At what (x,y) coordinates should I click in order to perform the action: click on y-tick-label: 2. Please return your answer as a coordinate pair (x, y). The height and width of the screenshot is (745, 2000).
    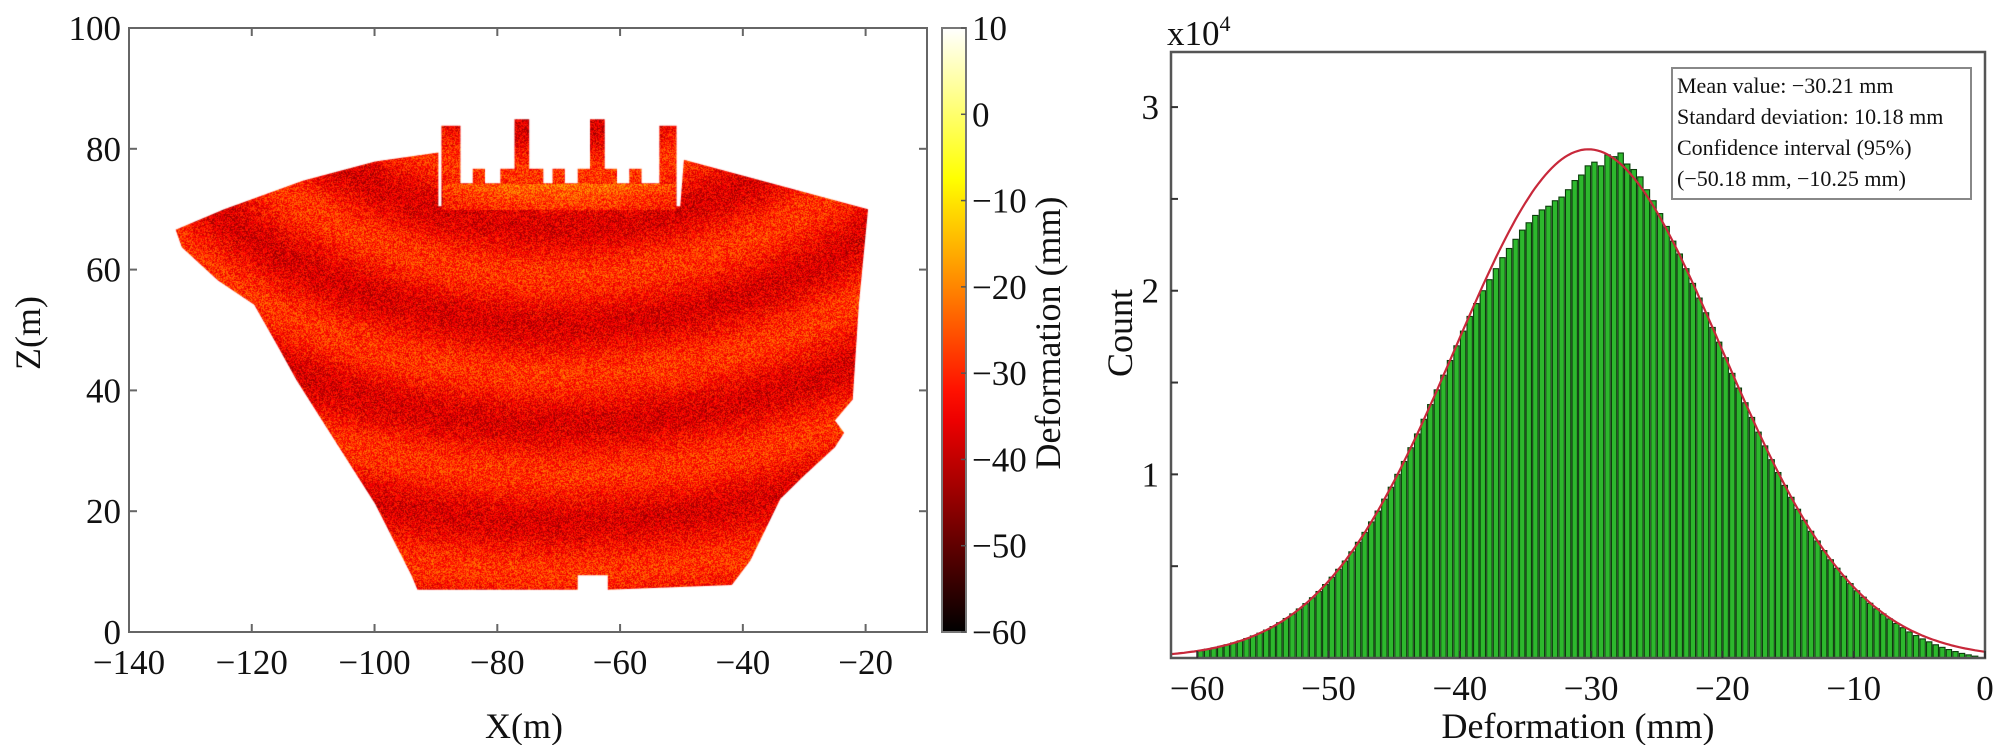
    Looking at the image, I should click on (1151, 291).